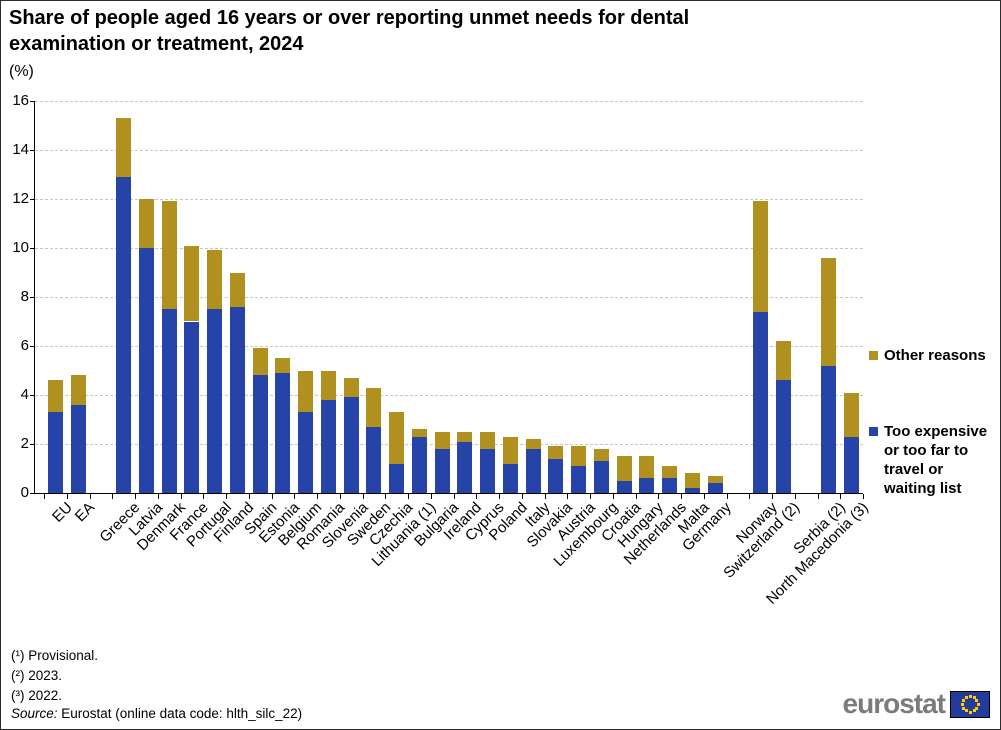 The image size is (1001, 730). What do you see at coordinates (624, 486) in the screenshot?
I see `bar-too-expensive-croatia` at bounding box center [624, 486].